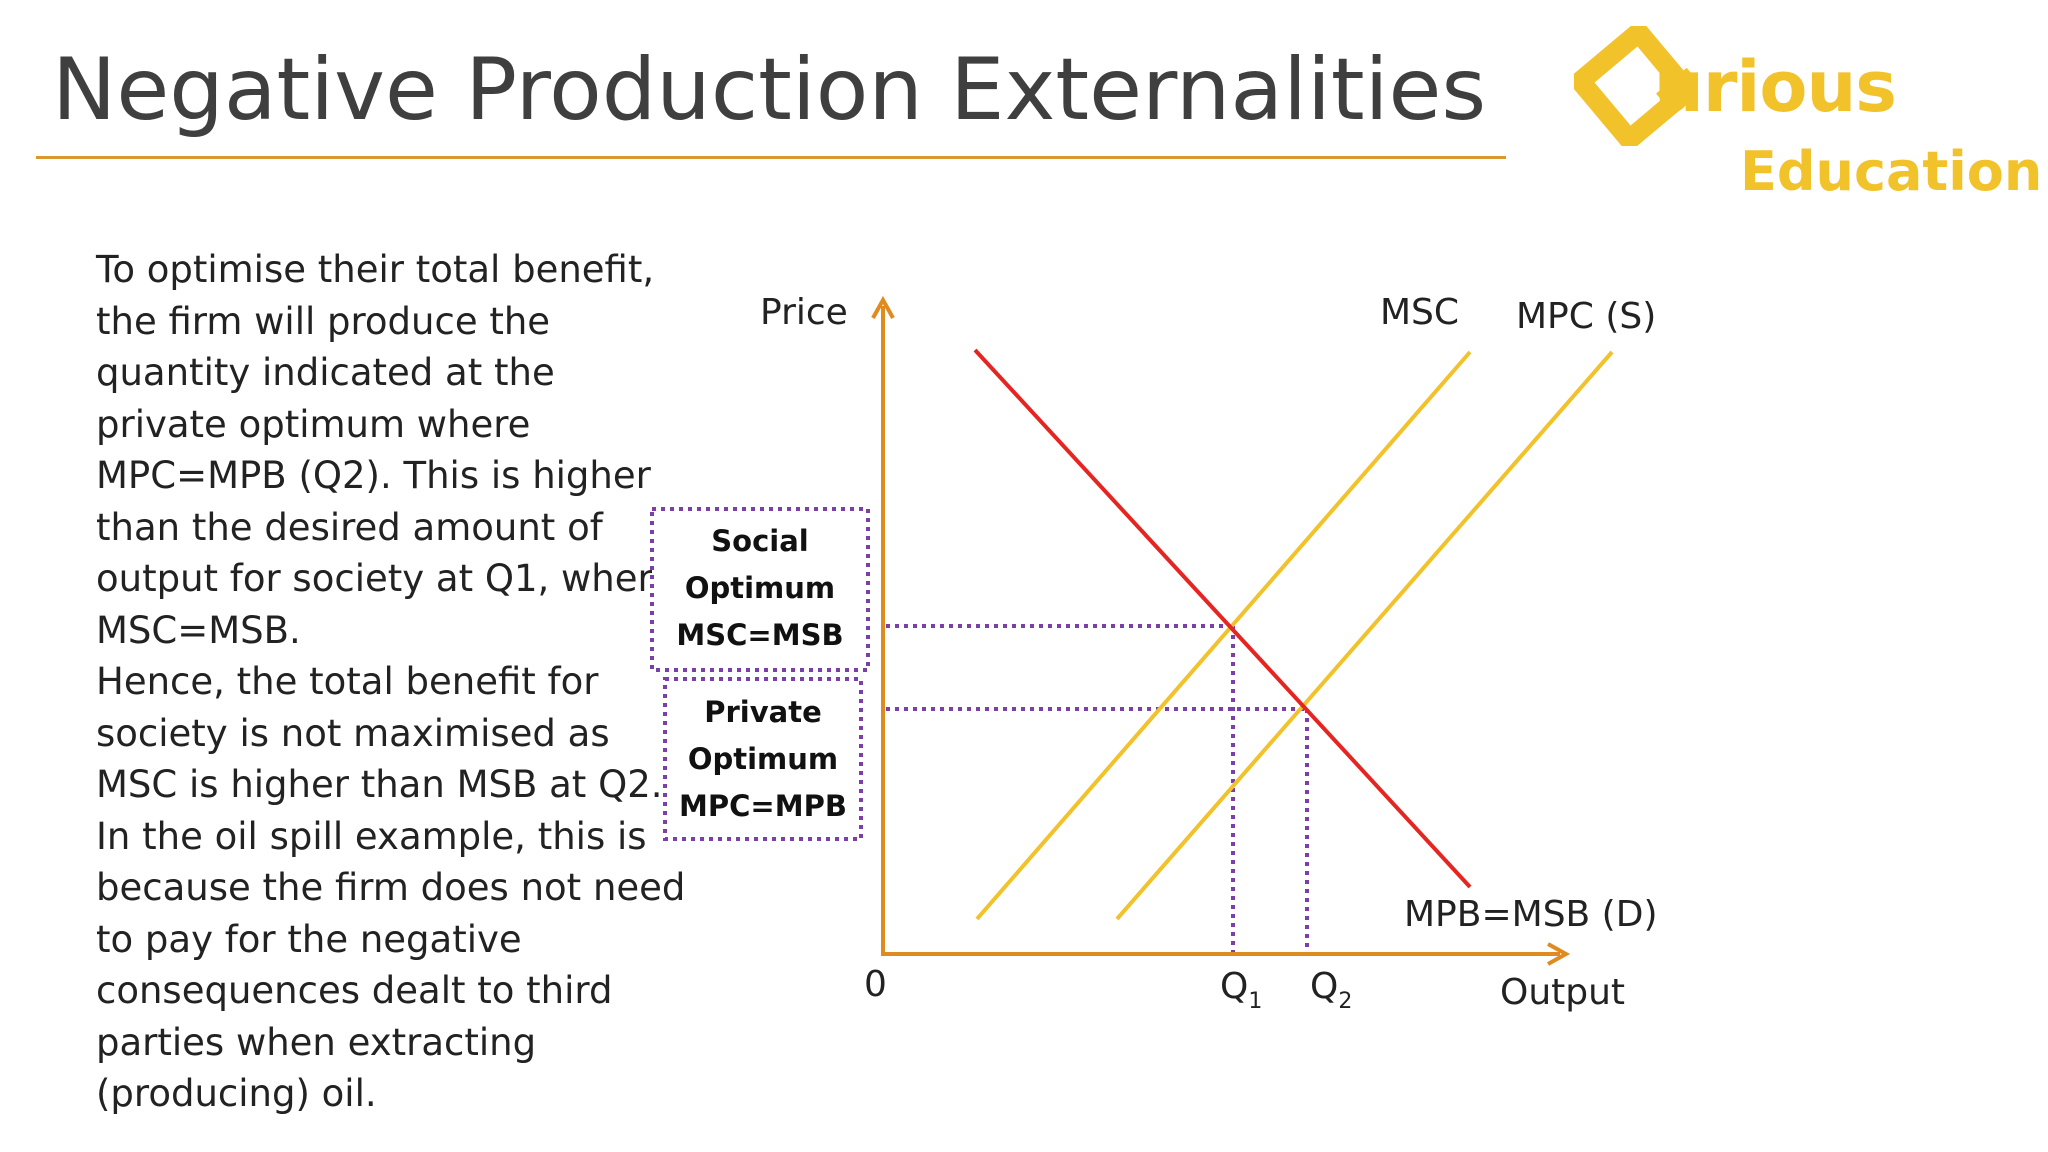  Describe the element at coordinates (763, 806) in the screenshot. I see `private-optimum-line-3: MPC=MPB` at that location.